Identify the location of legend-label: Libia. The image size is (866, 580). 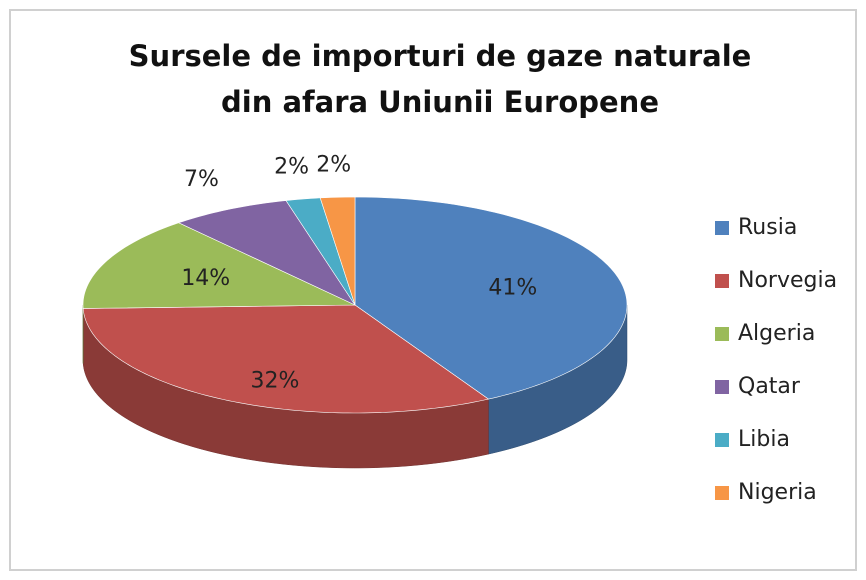
(764, 439).